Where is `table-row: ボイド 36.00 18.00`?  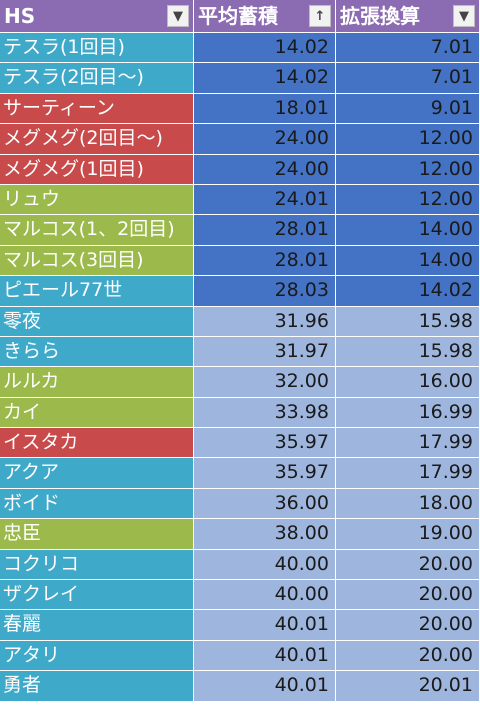
table-row: ボイド 36.00 18.00 is located at coordinates (240, 504).